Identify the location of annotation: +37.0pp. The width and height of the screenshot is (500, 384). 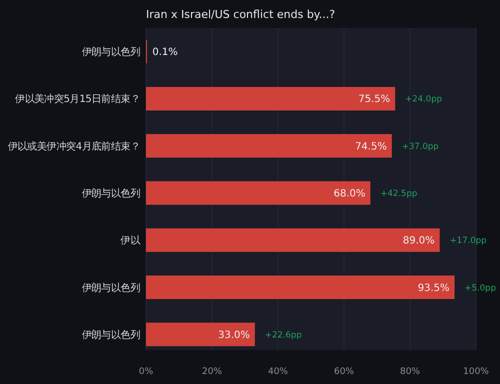
(420, 147).